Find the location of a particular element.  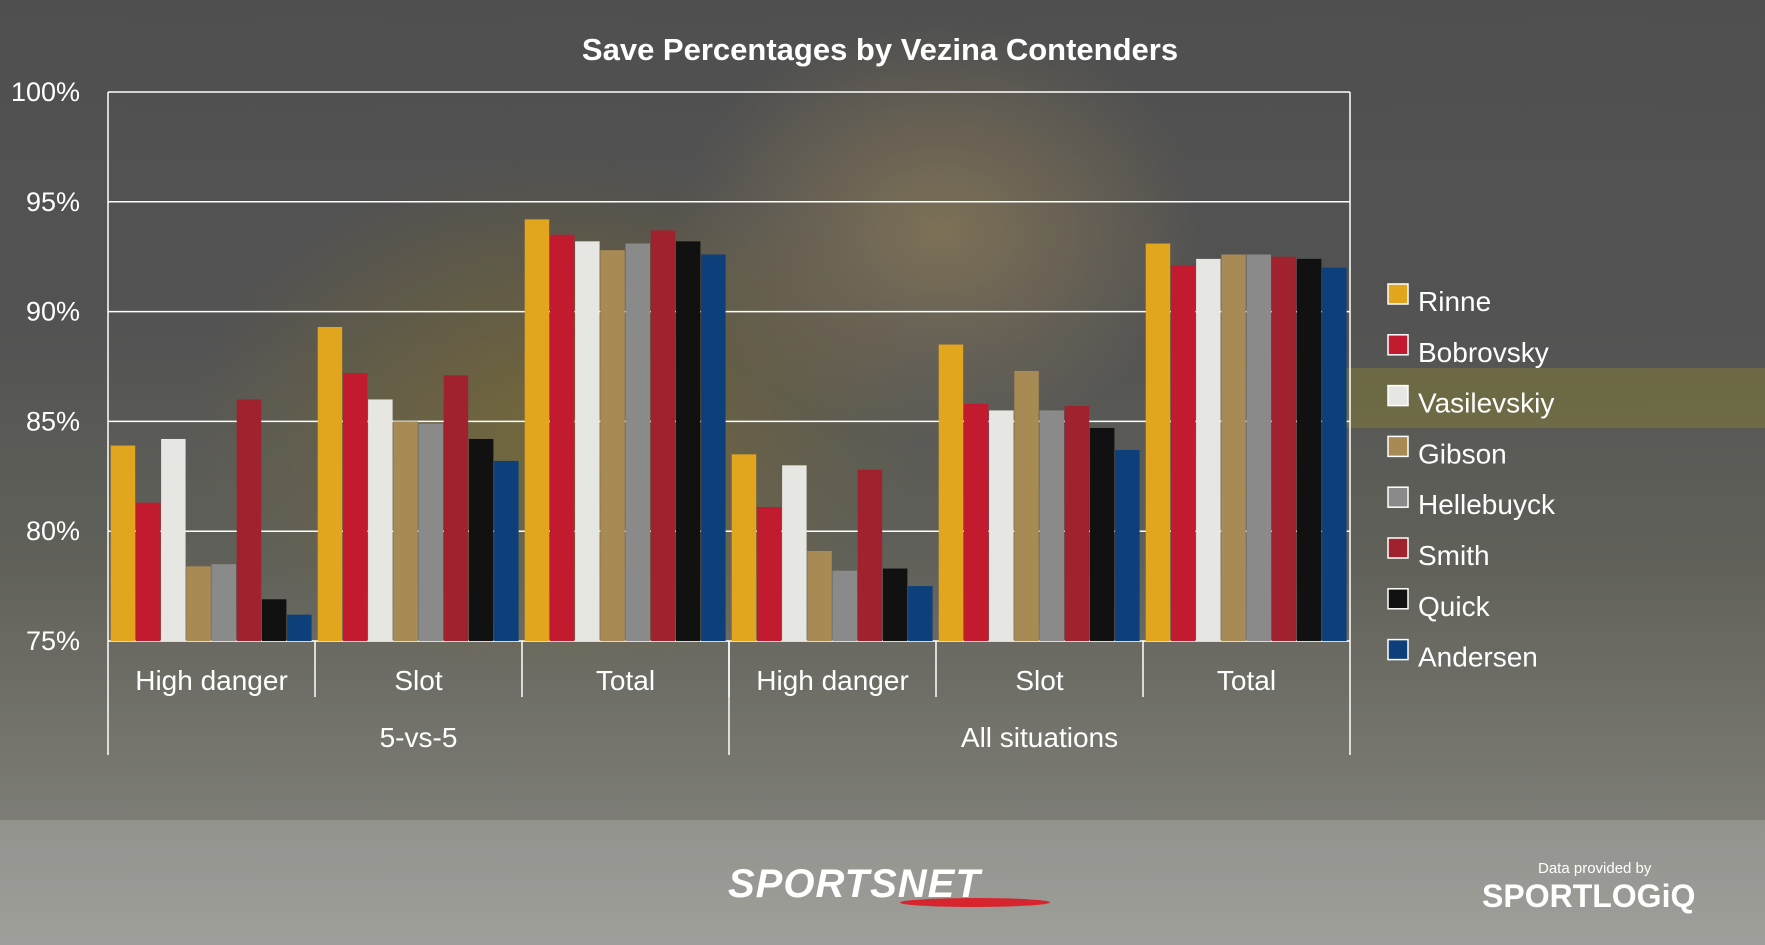

group-label: 5-vs-5 is located at coordinates (419, 737).